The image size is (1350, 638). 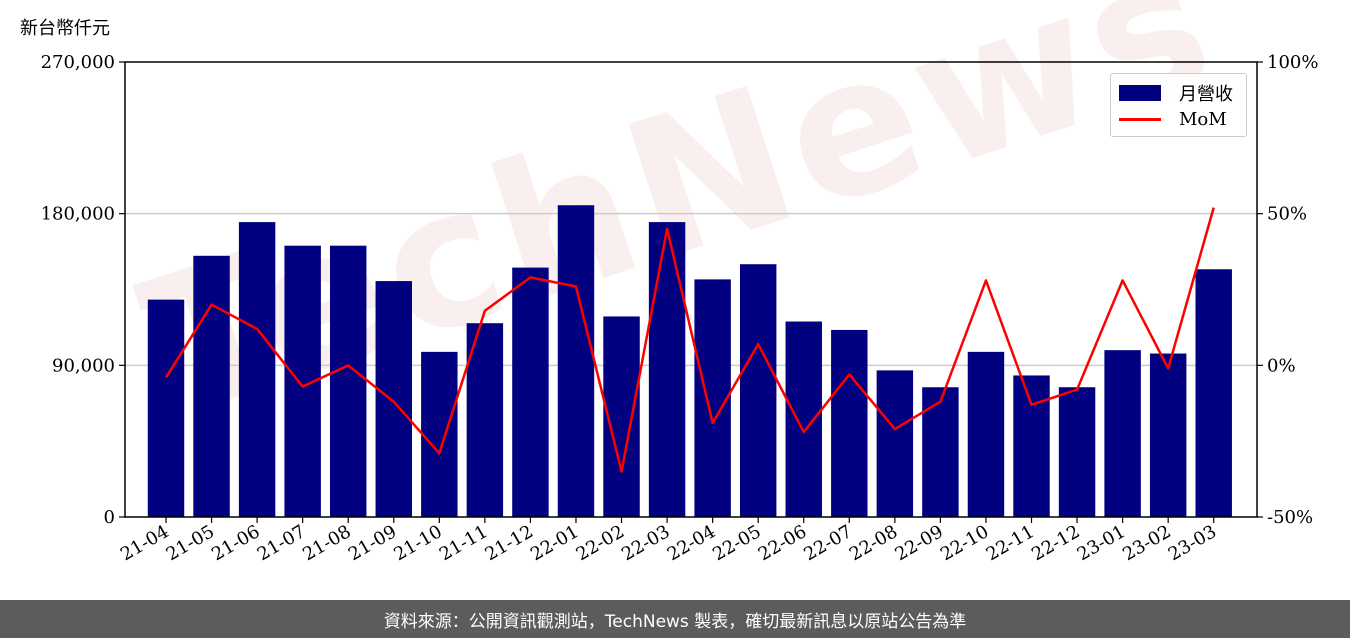 I want to click on y-left-tick-label: 90,000, so click(x=83, y=365).